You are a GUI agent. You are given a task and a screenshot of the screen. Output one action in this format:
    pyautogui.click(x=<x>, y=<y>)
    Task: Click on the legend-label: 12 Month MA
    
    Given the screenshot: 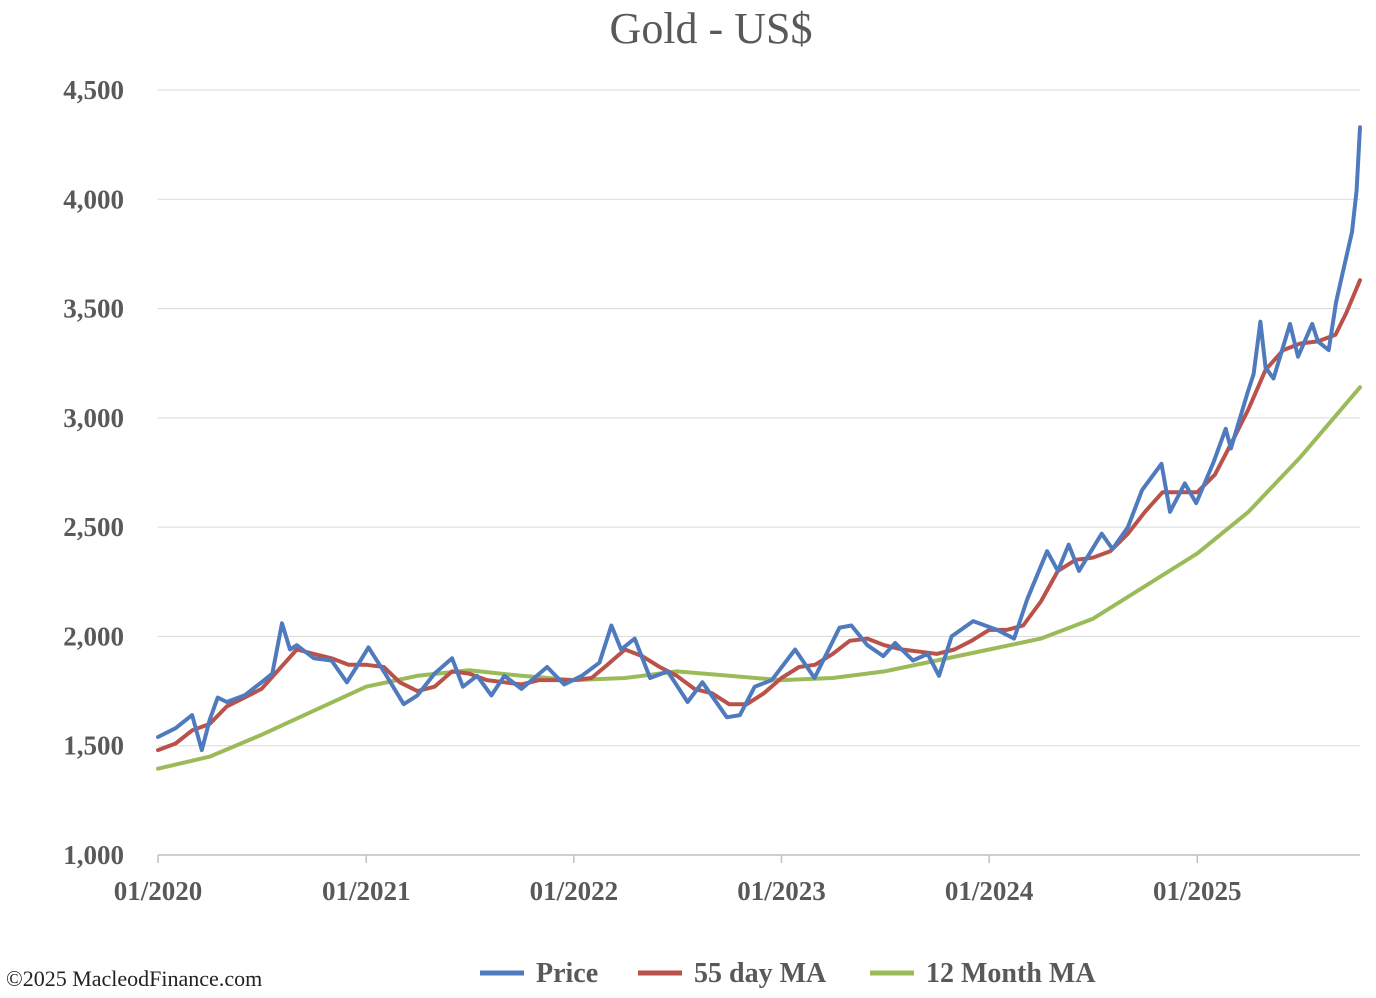 What is the action you would take?
    pyautogui.click(x=1011, y=973)
    